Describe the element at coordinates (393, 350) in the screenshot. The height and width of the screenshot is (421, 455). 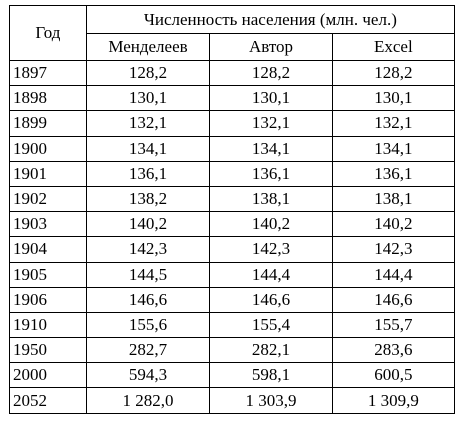
I see `value-cell: 283,6` at that location.